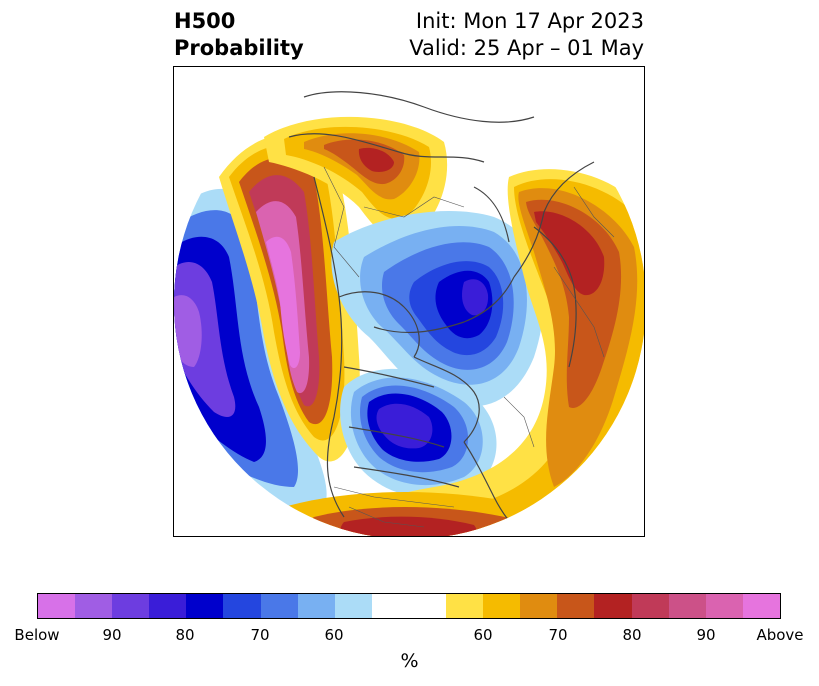  What do you see at coordinates (437, 309) in the screenshot?
I see `polar-trough-below-anomaly` at bounding box center [437, 309].